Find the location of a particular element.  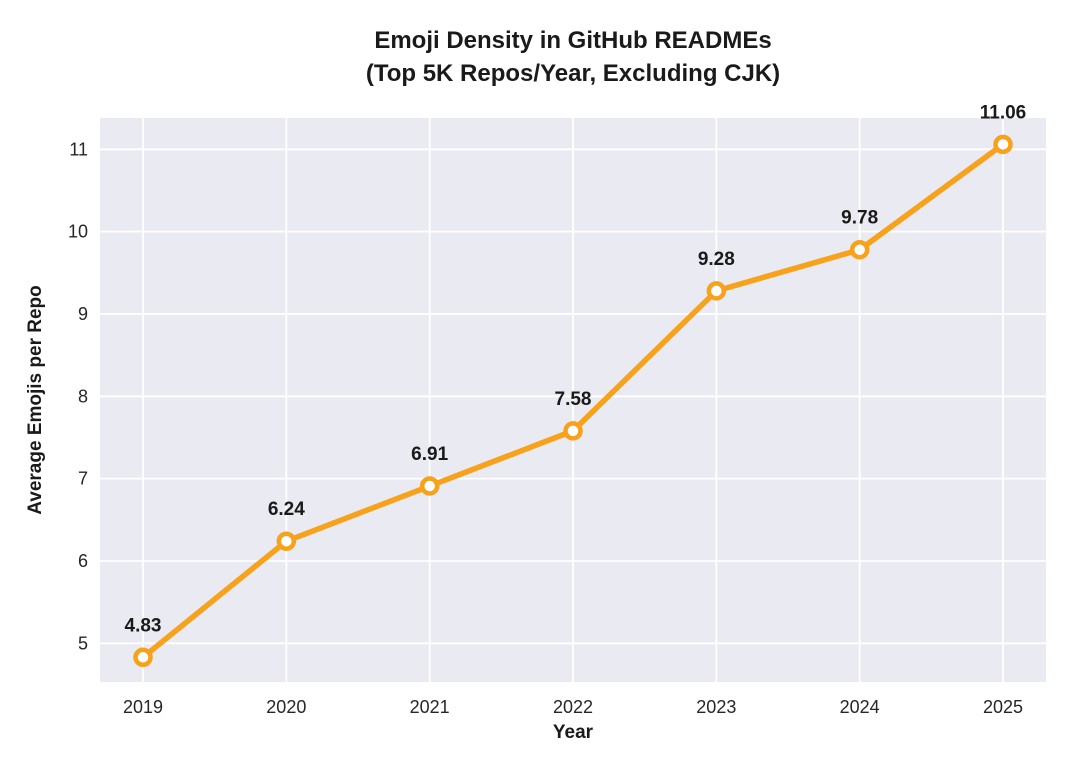

x-tick-label: 2019 is located at coordinates (143, 707).